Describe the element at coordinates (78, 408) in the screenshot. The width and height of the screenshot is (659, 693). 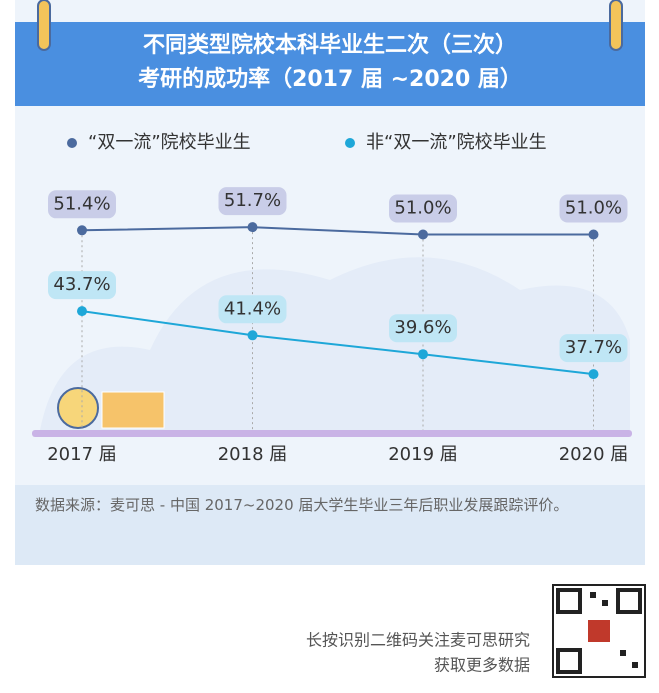
I see `clock-icon` at that location.